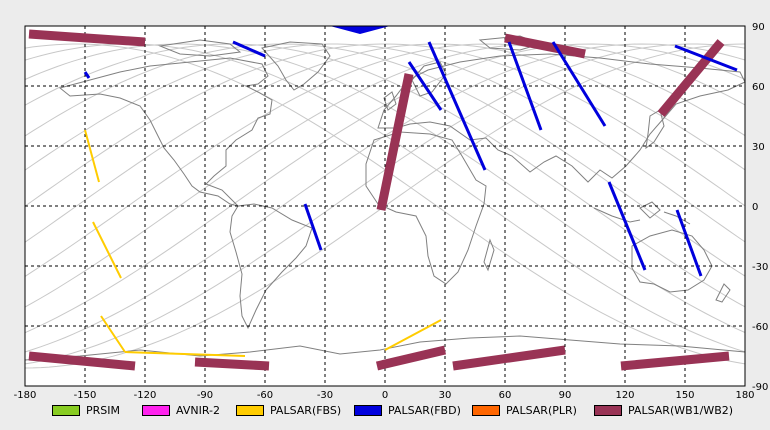 The width and height of the screenshot is (770, 430). I want to click on lon-tick-label: 180, so click(744, 395).